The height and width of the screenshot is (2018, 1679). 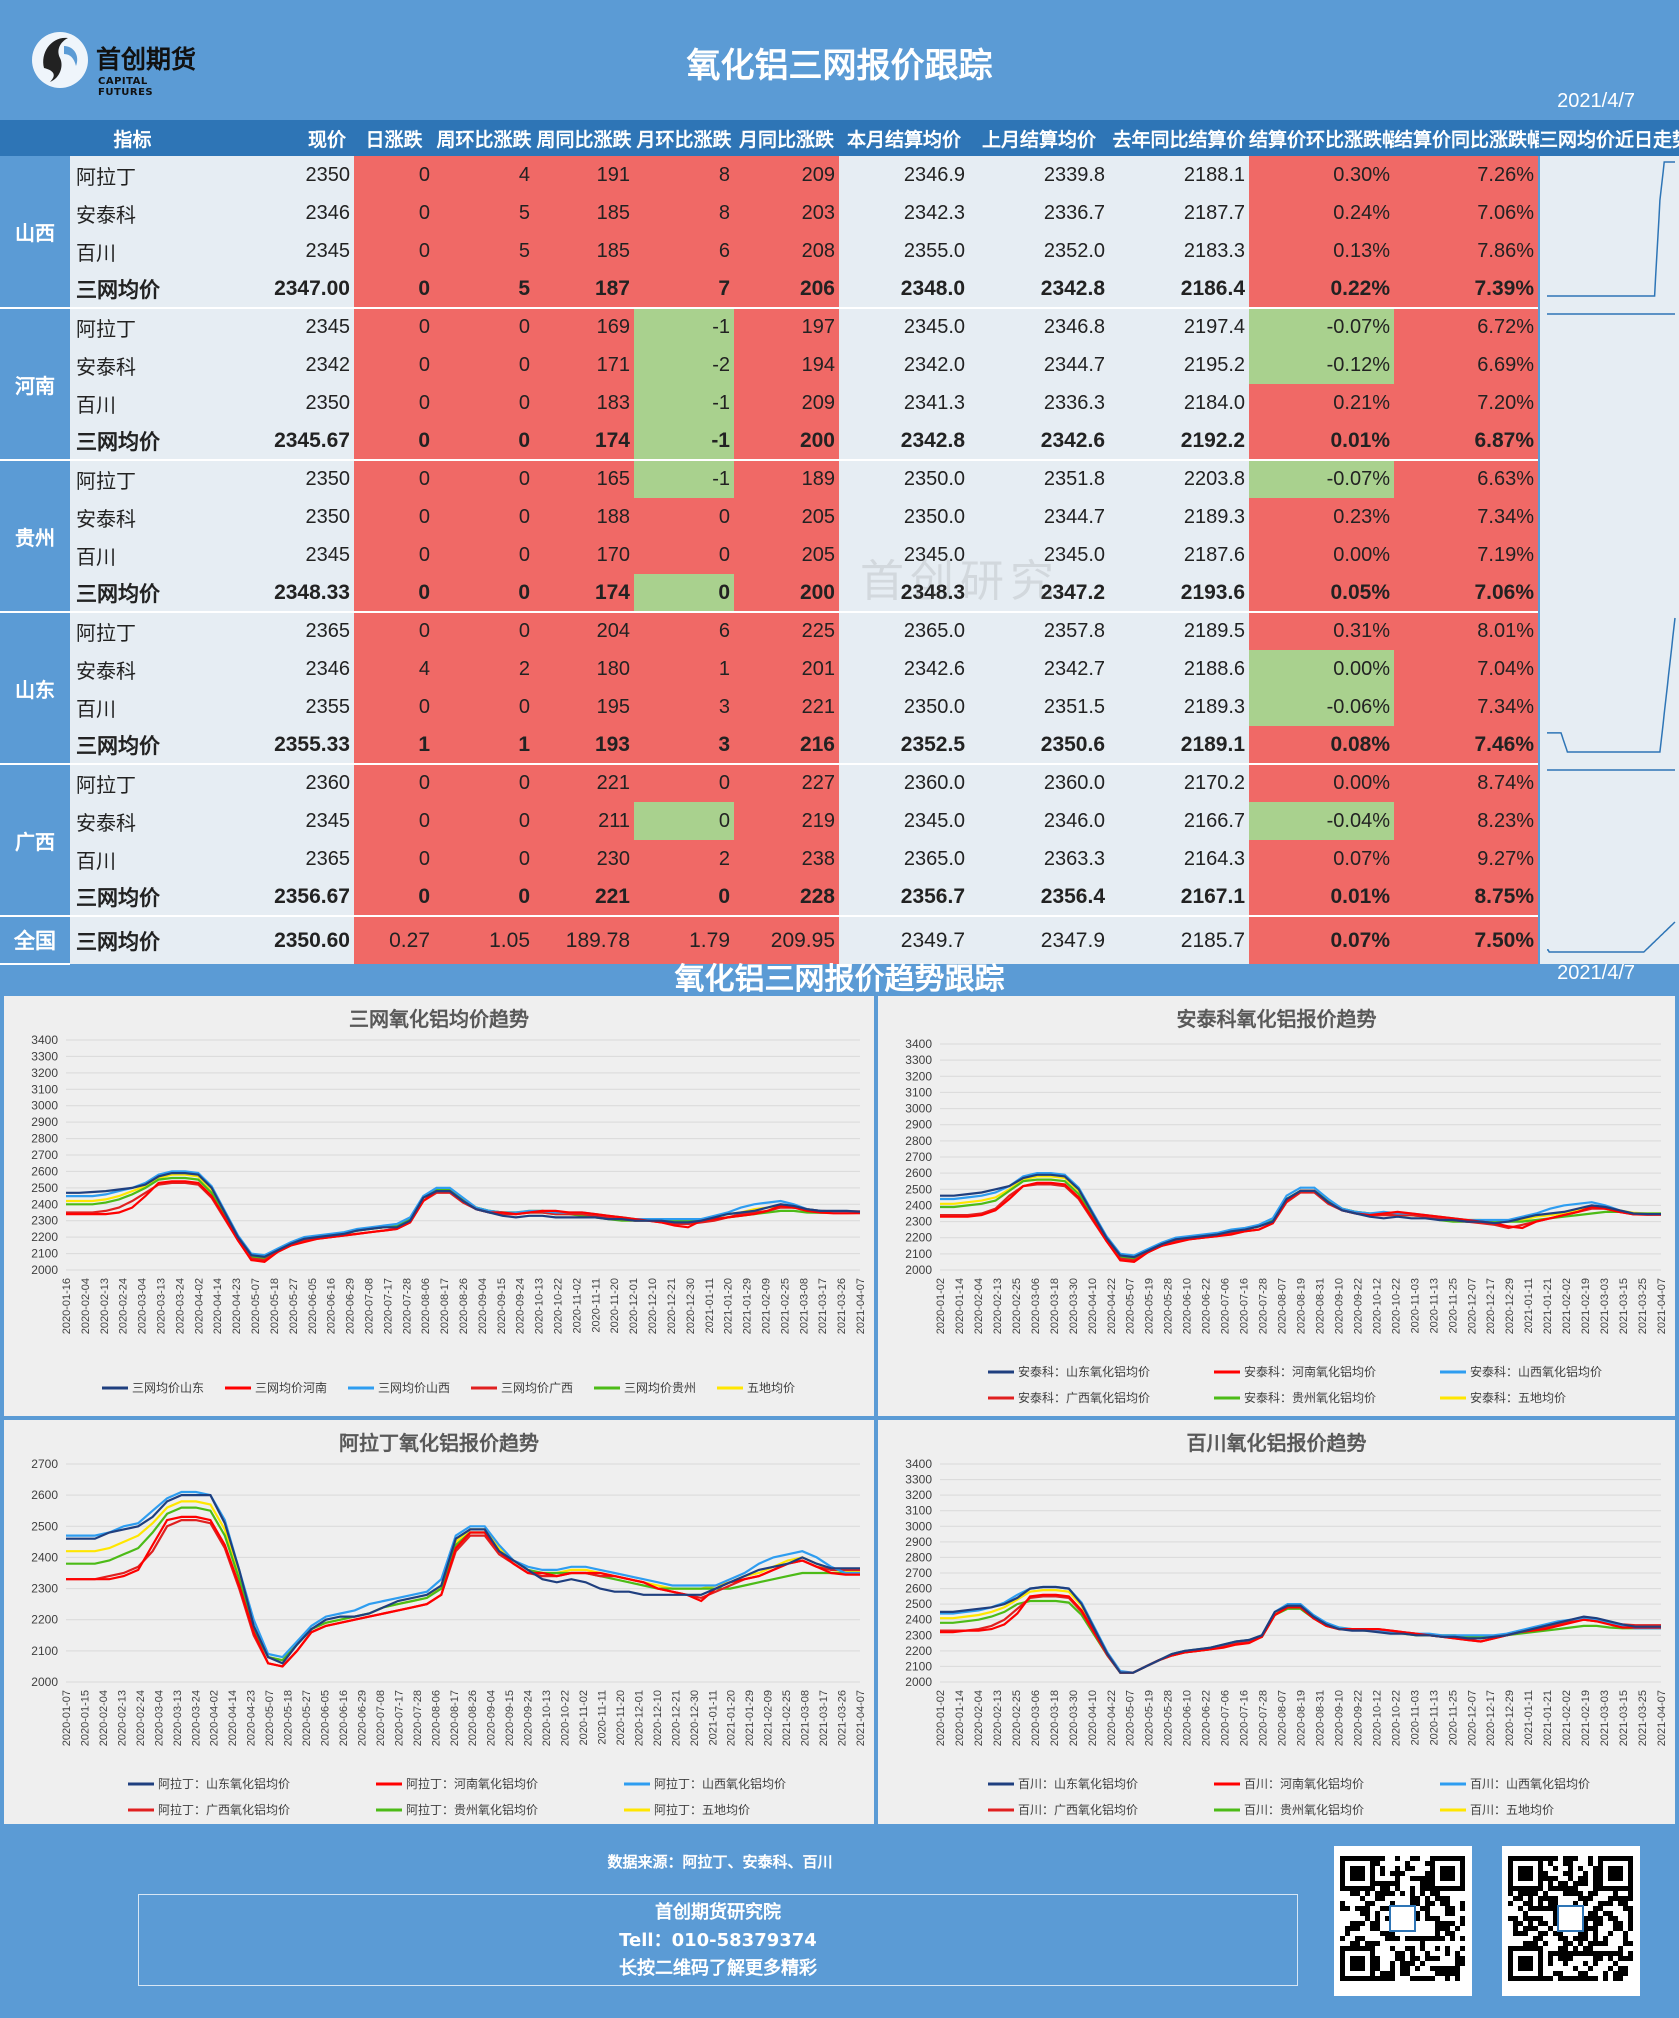 What do you see at coordinates (1611, 937) in the screenshot?
I see `sparkline-path` at bounding box center [1611, 937].